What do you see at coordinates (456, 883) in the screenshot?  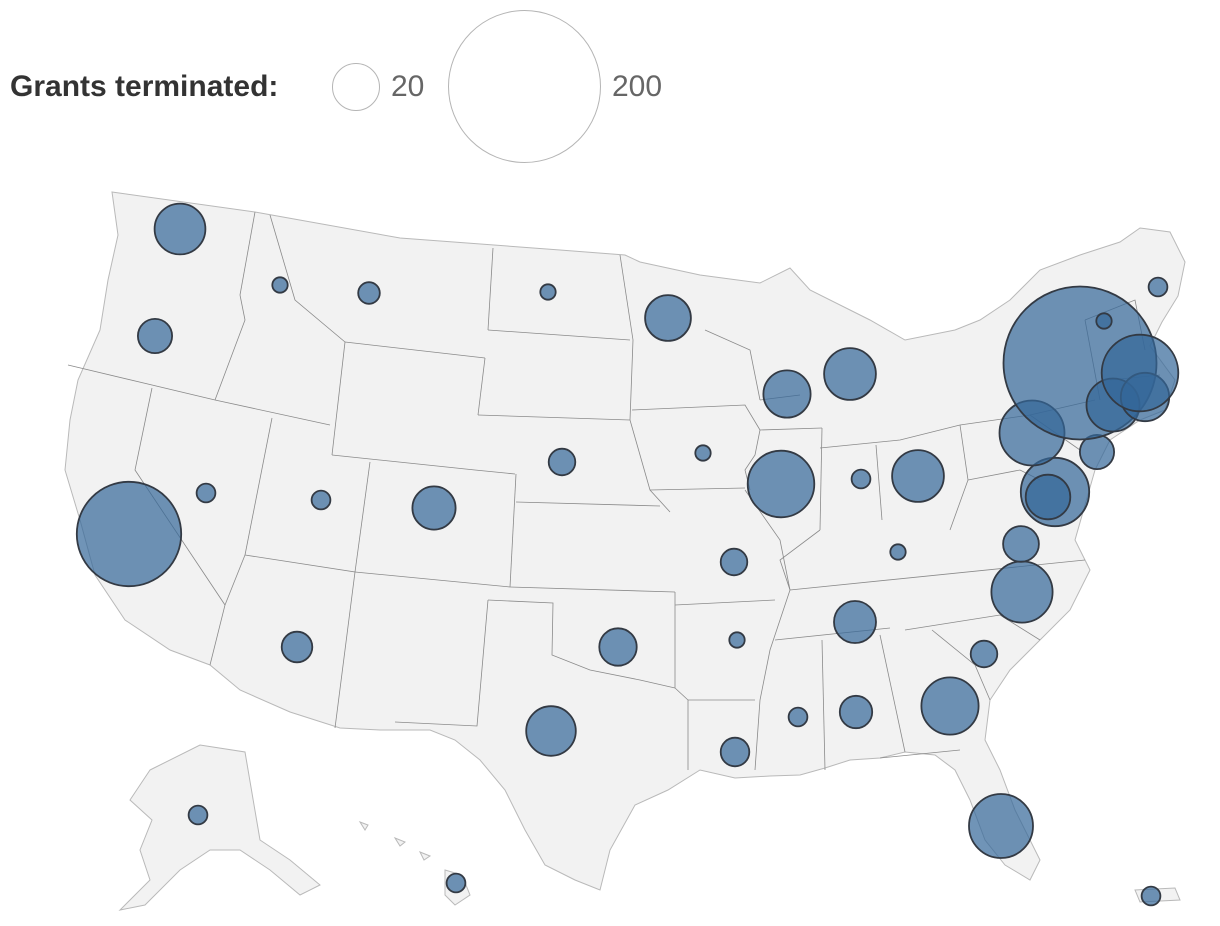 I see `bubble-hawaii` at bounding box center [456, 883].